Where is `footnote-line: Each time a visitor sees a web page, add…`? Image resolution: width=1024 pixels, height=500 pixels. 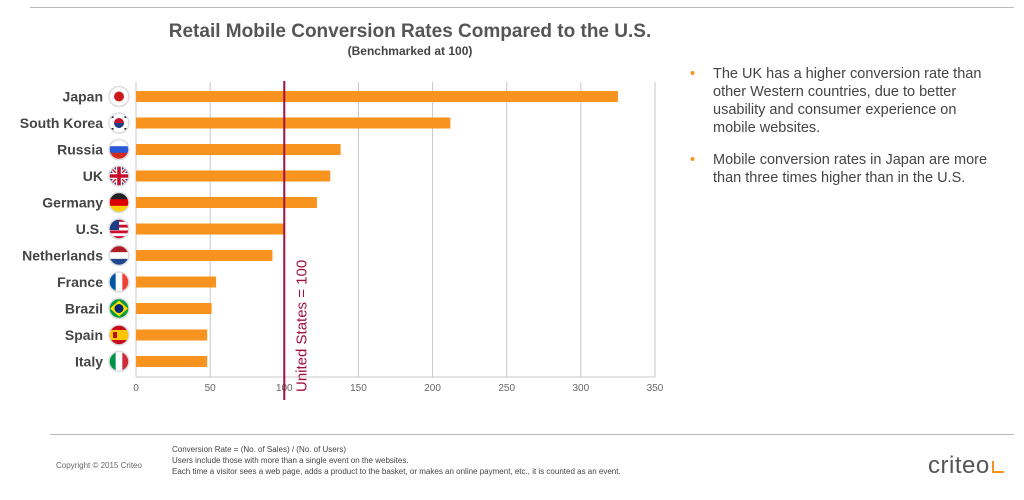 footnote-line: Each time a visitor sees a web page, add… is located at coordinates (396, 471).